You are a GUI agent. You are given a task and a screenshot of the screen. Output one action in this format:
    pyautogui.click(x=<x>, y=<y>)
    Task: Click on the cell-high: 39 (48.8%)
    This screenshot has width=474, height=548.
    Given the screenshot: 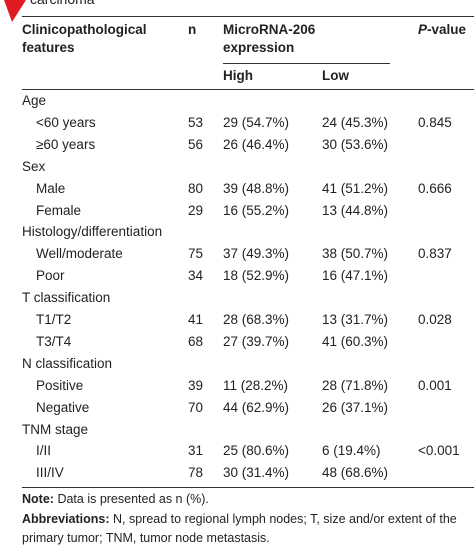 What is the action you would take?
    pyautogui.click(x=256, y=188)
    